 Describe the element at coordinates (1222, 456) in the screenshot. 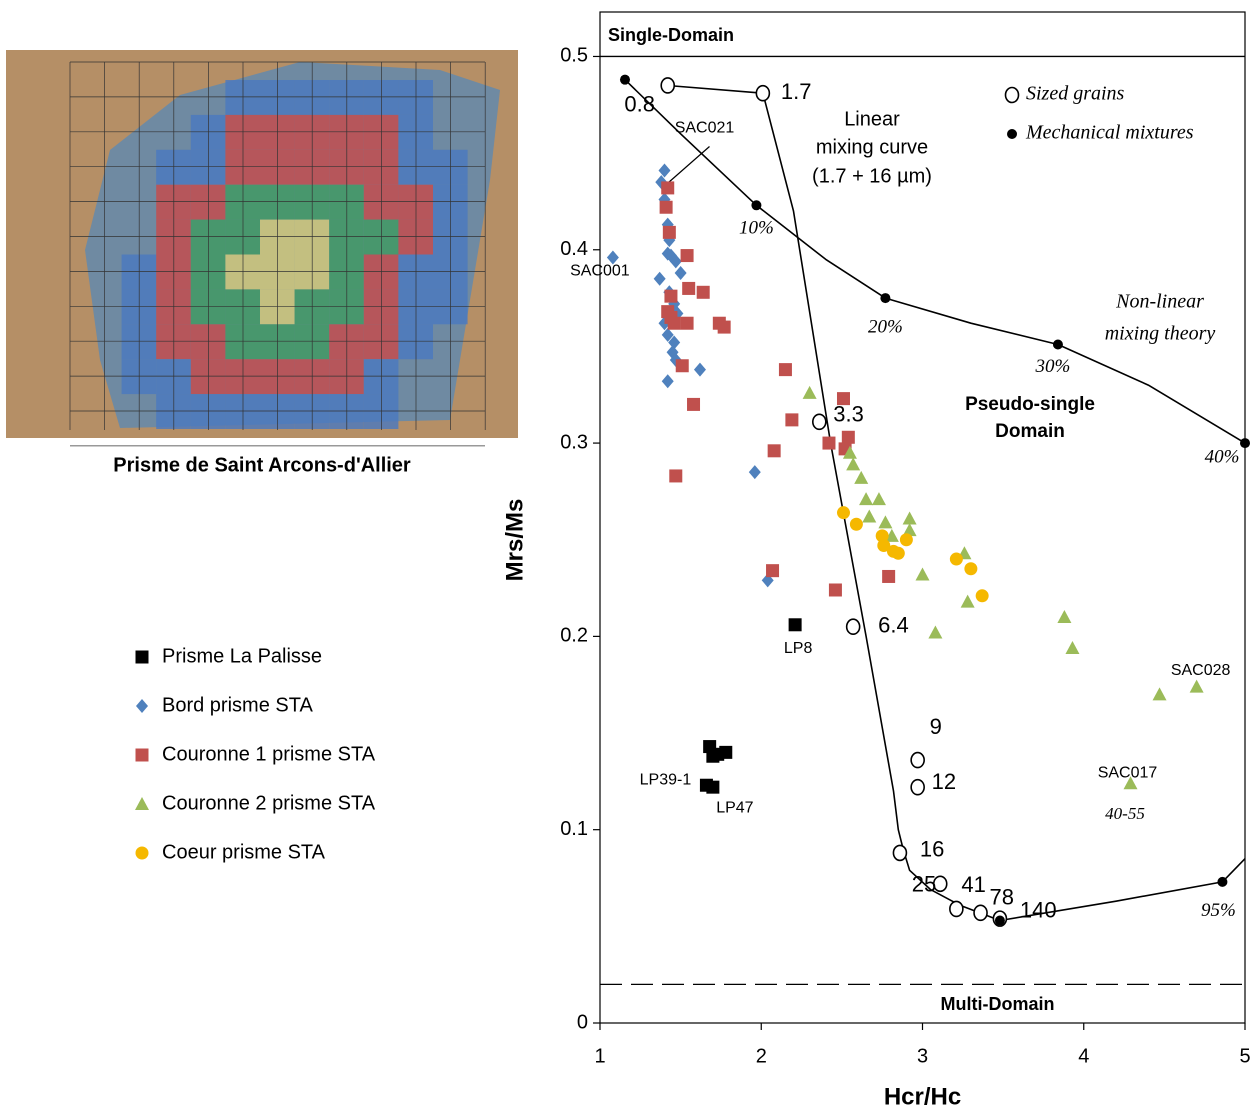

I see `point-label: 40%` at that location.